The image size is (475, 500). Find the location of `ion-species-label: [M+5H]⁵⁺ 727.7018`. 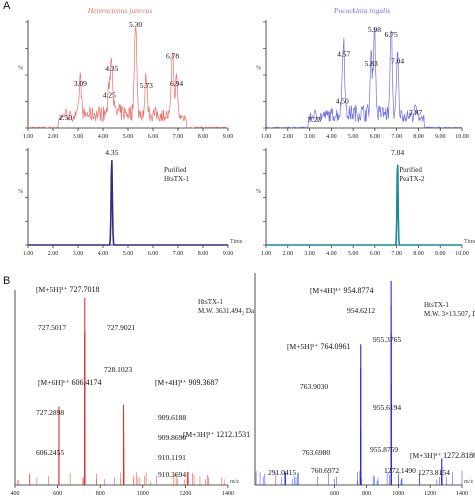

ion-species-label: [M+5H]⁵⁺ 727.7018 is located at coordinates (68, 289).